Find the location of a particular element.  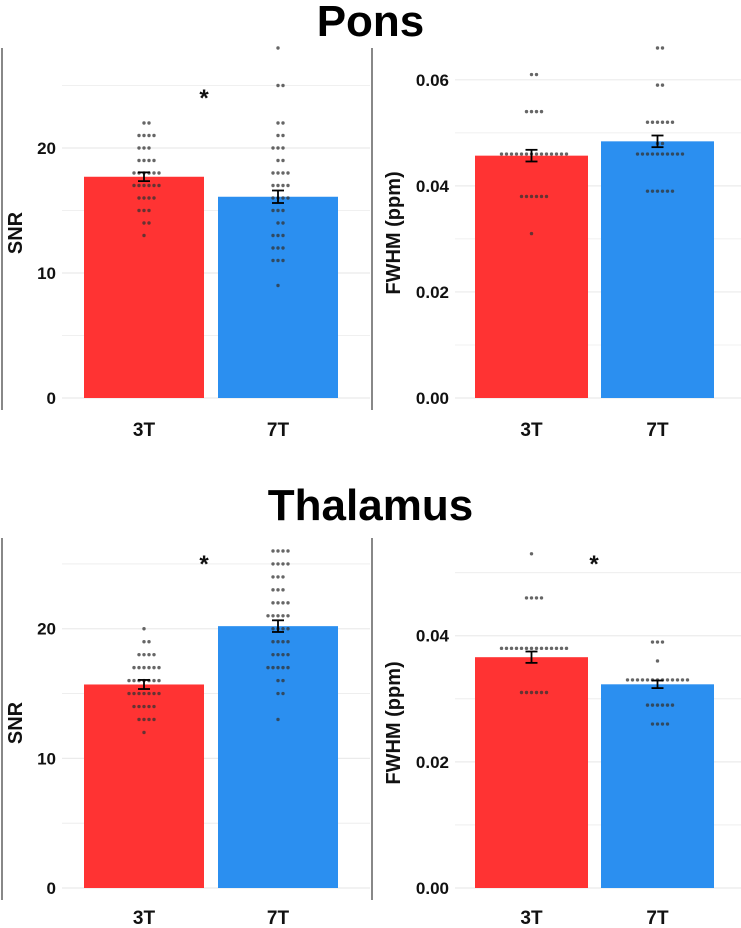

y-tick-label: 0.00 is located at coordinates (432, 398).